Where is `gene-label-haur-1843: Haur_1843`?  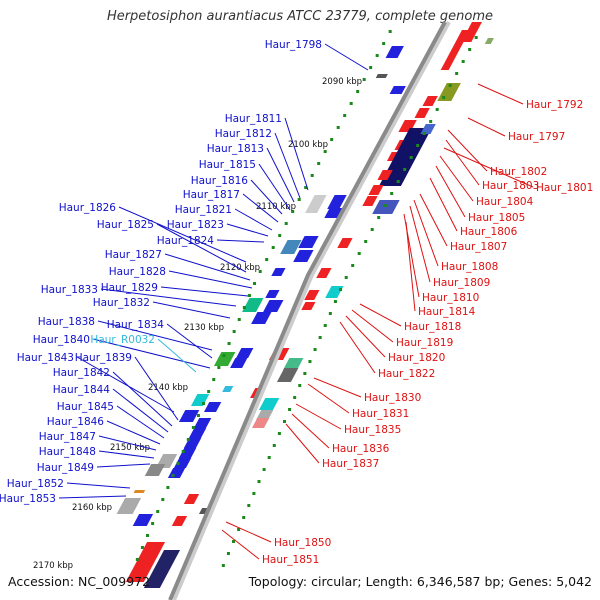
gene-label-haur-1843: Haur_1843 is located at coordinates (45, 358).